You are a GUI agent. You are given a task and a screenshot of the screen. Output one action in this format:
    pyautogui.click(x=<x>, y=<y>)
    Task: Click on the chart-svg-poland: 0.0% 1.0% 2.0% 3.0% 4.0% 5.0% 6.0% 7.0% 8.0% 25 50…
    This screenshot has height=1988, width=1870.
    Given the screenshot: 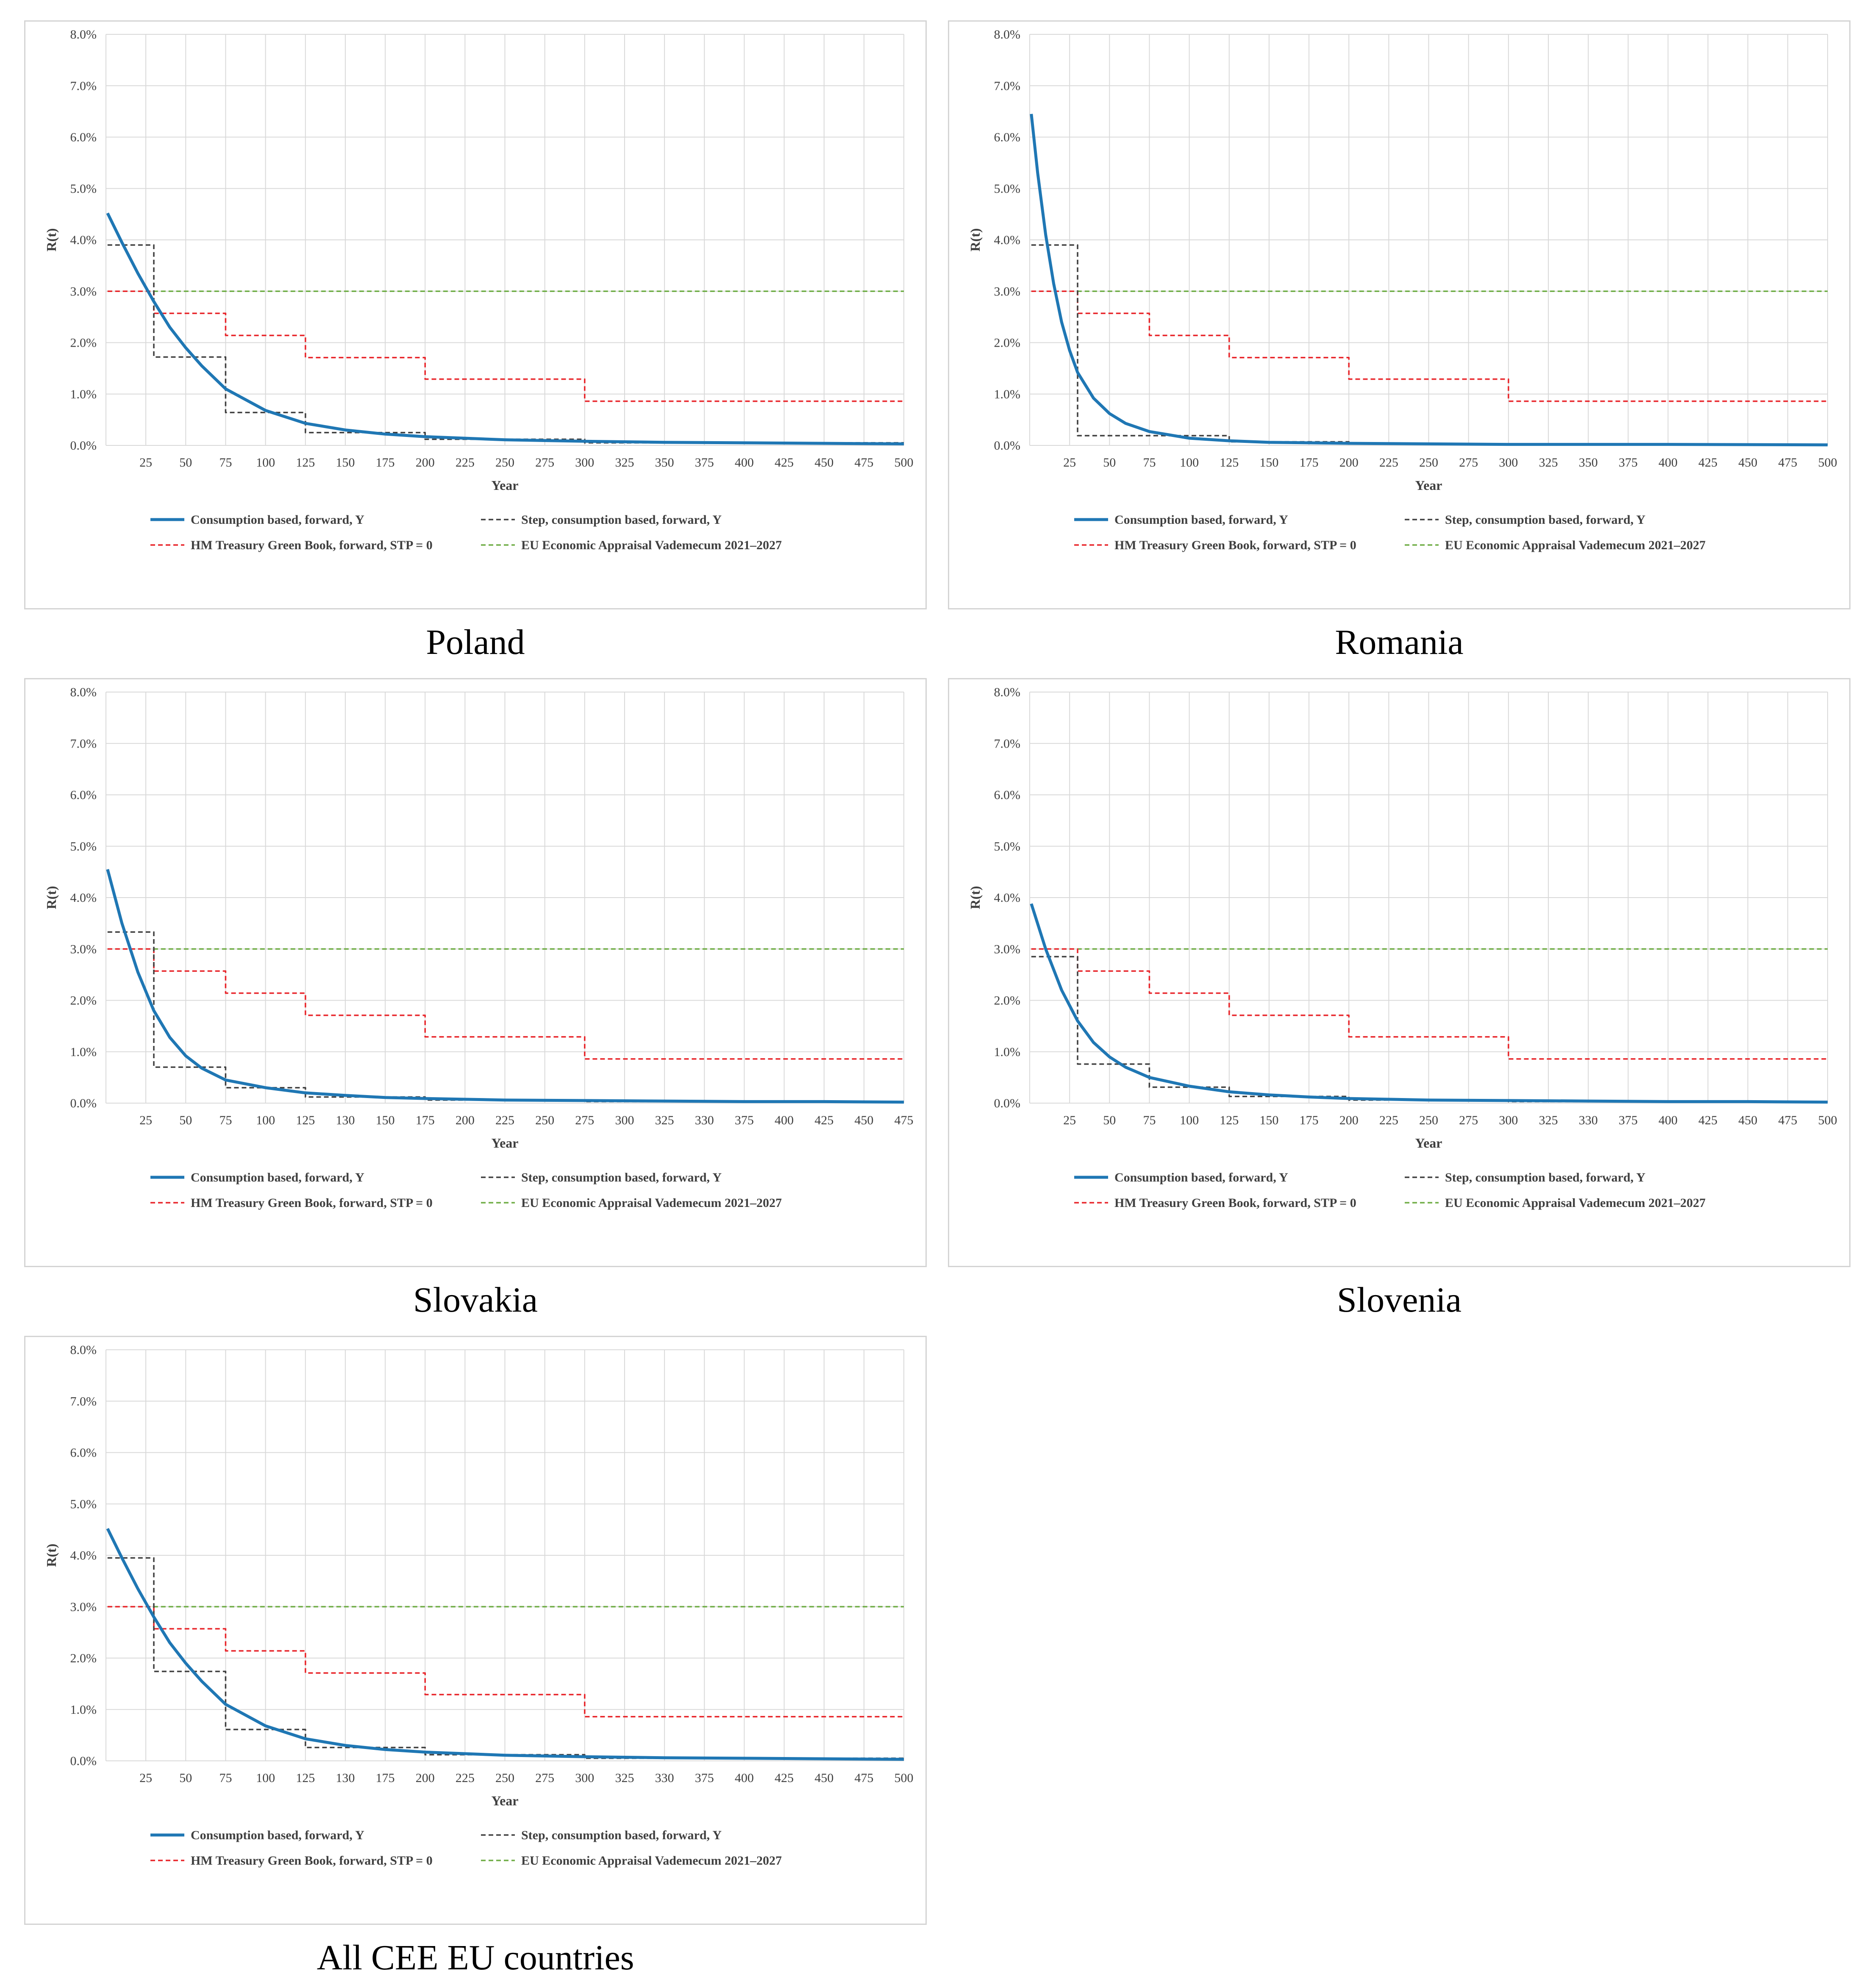 What is the action you would take?
    pyautogui.click(x=479, y=290)
    